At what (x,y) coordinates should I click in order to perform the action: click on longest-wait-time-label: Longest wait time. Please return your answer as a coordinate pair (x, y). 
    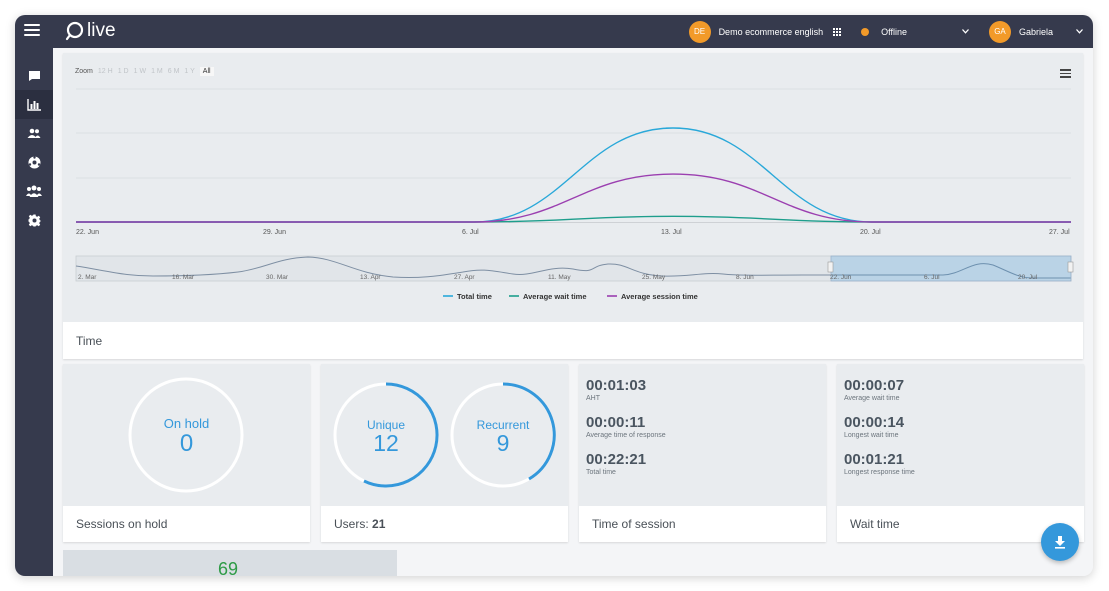
    Looking at the image, I should click on (871, 435).